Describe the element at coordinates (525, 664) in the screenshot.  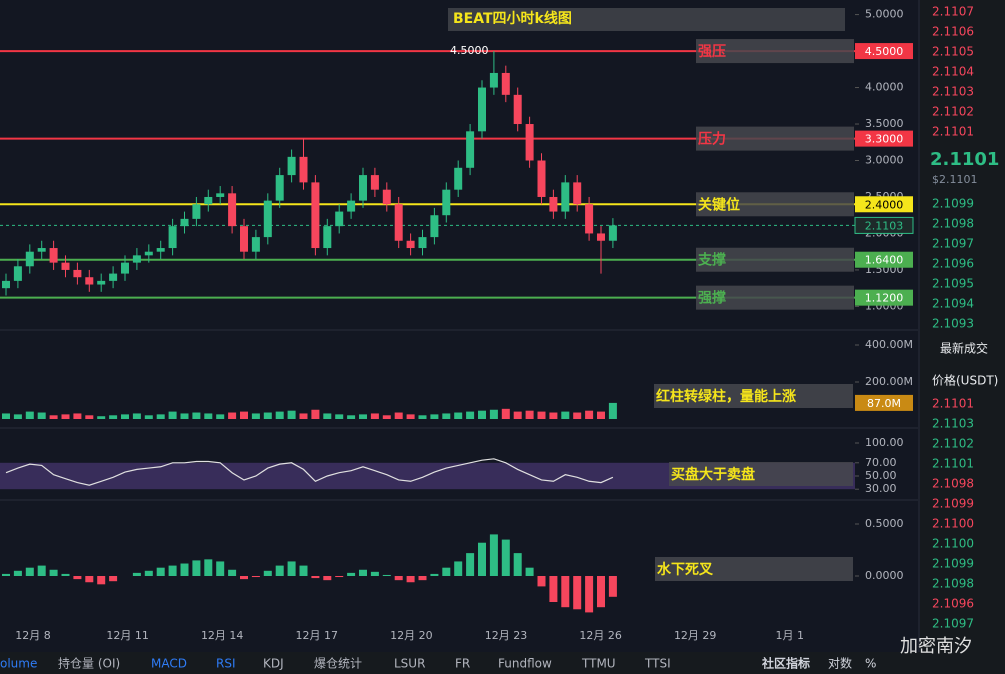
I see `indicator-tab: Fundflow` at that location.